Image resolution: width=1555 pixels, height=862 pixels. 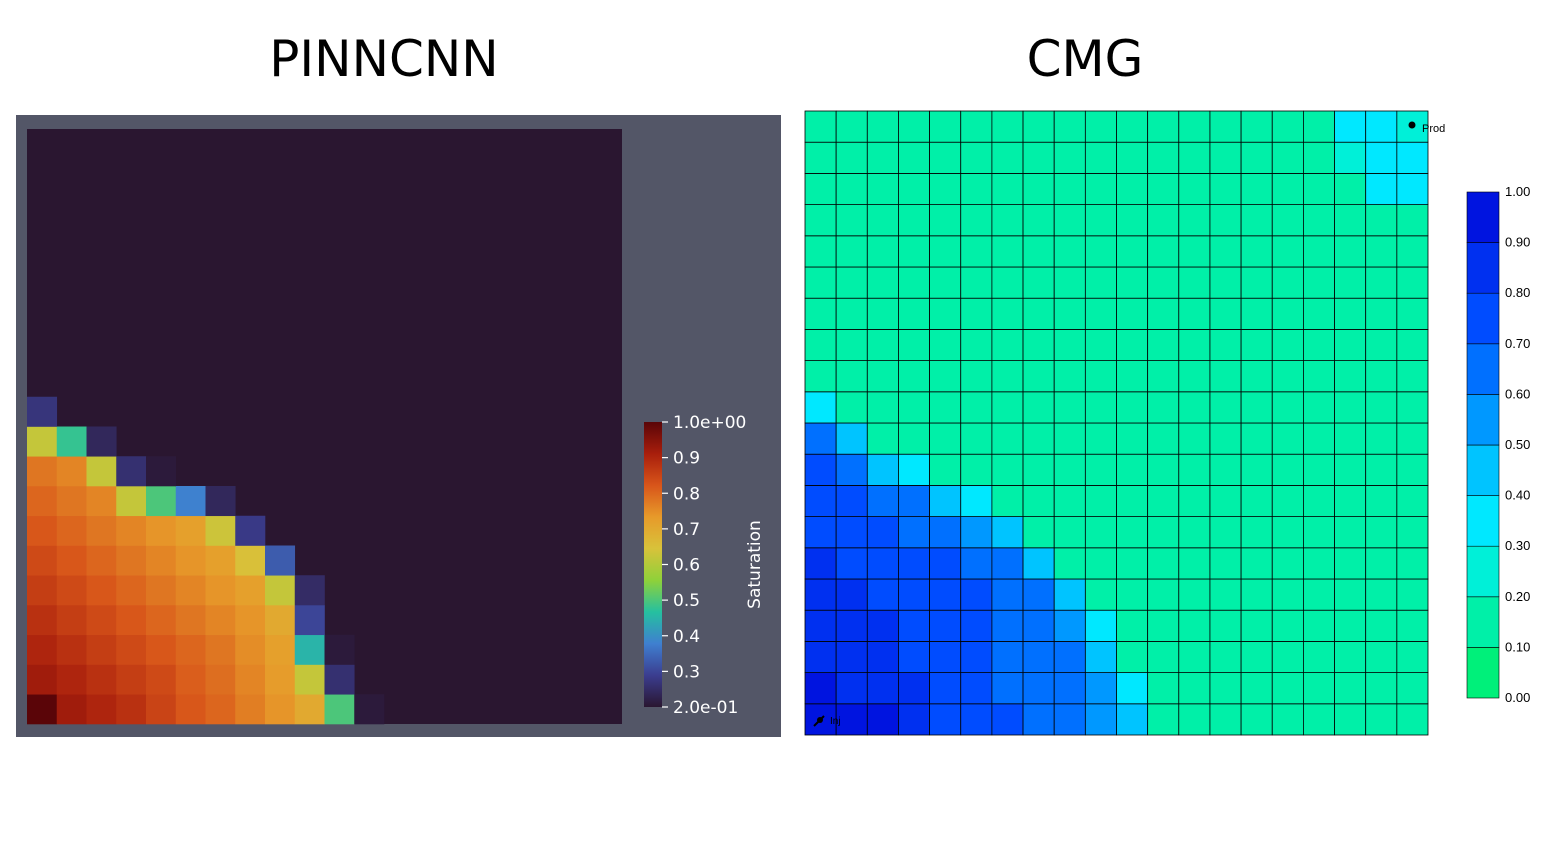 What do you see at coordinates (1517, 191) in the screenshot?
I see `cmg-colorbar-tick-label: 1.00` at bounding box center [1517, 191].